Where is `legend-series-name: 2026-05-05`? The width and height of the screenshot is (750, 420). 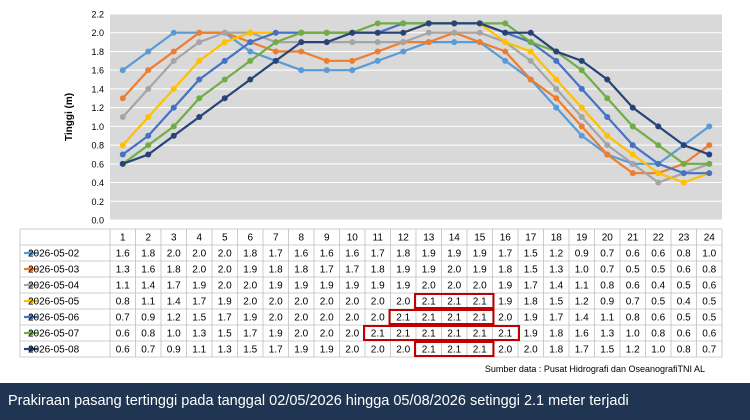
legend-series-name: 2026-05-05 is located at coordinates (54, 302).